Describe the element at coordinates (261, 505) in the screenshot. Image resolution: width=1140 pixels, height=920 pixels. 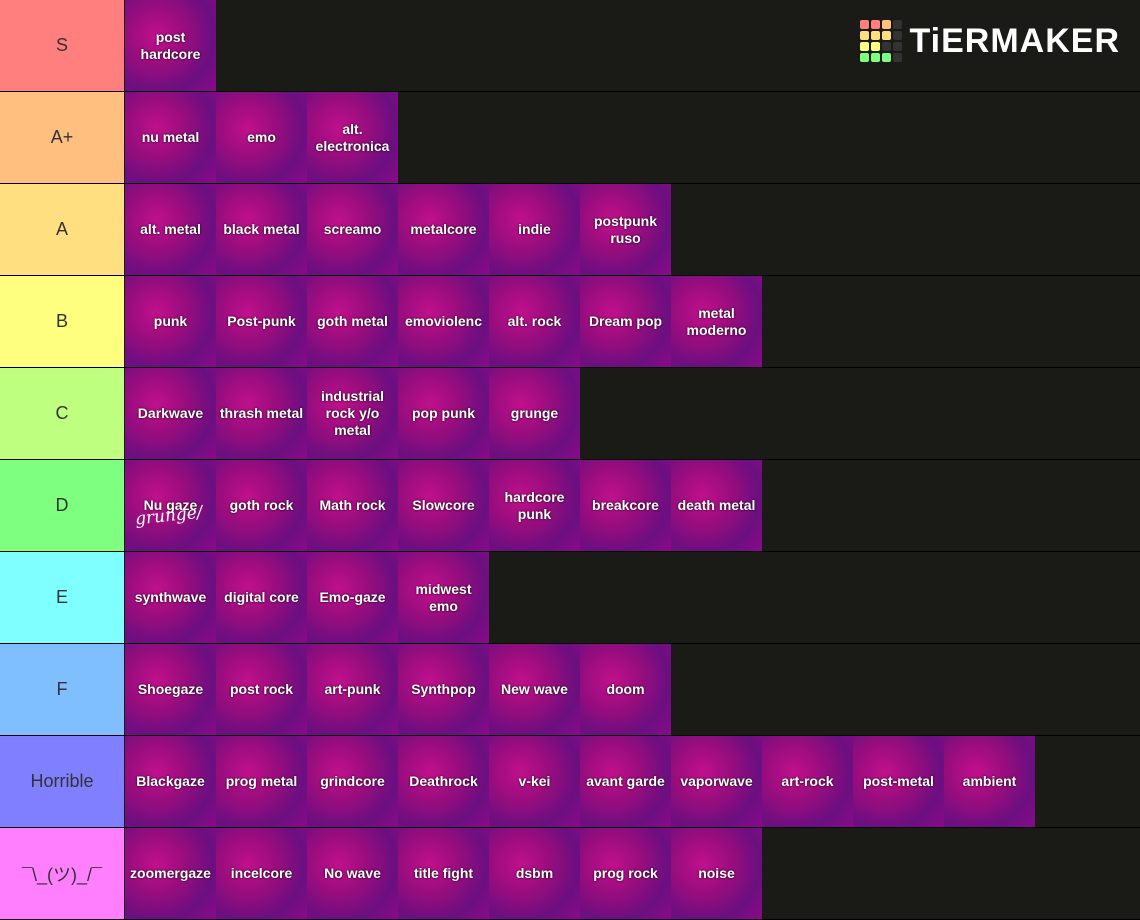
I see `tier-item: goth rock` at that location.